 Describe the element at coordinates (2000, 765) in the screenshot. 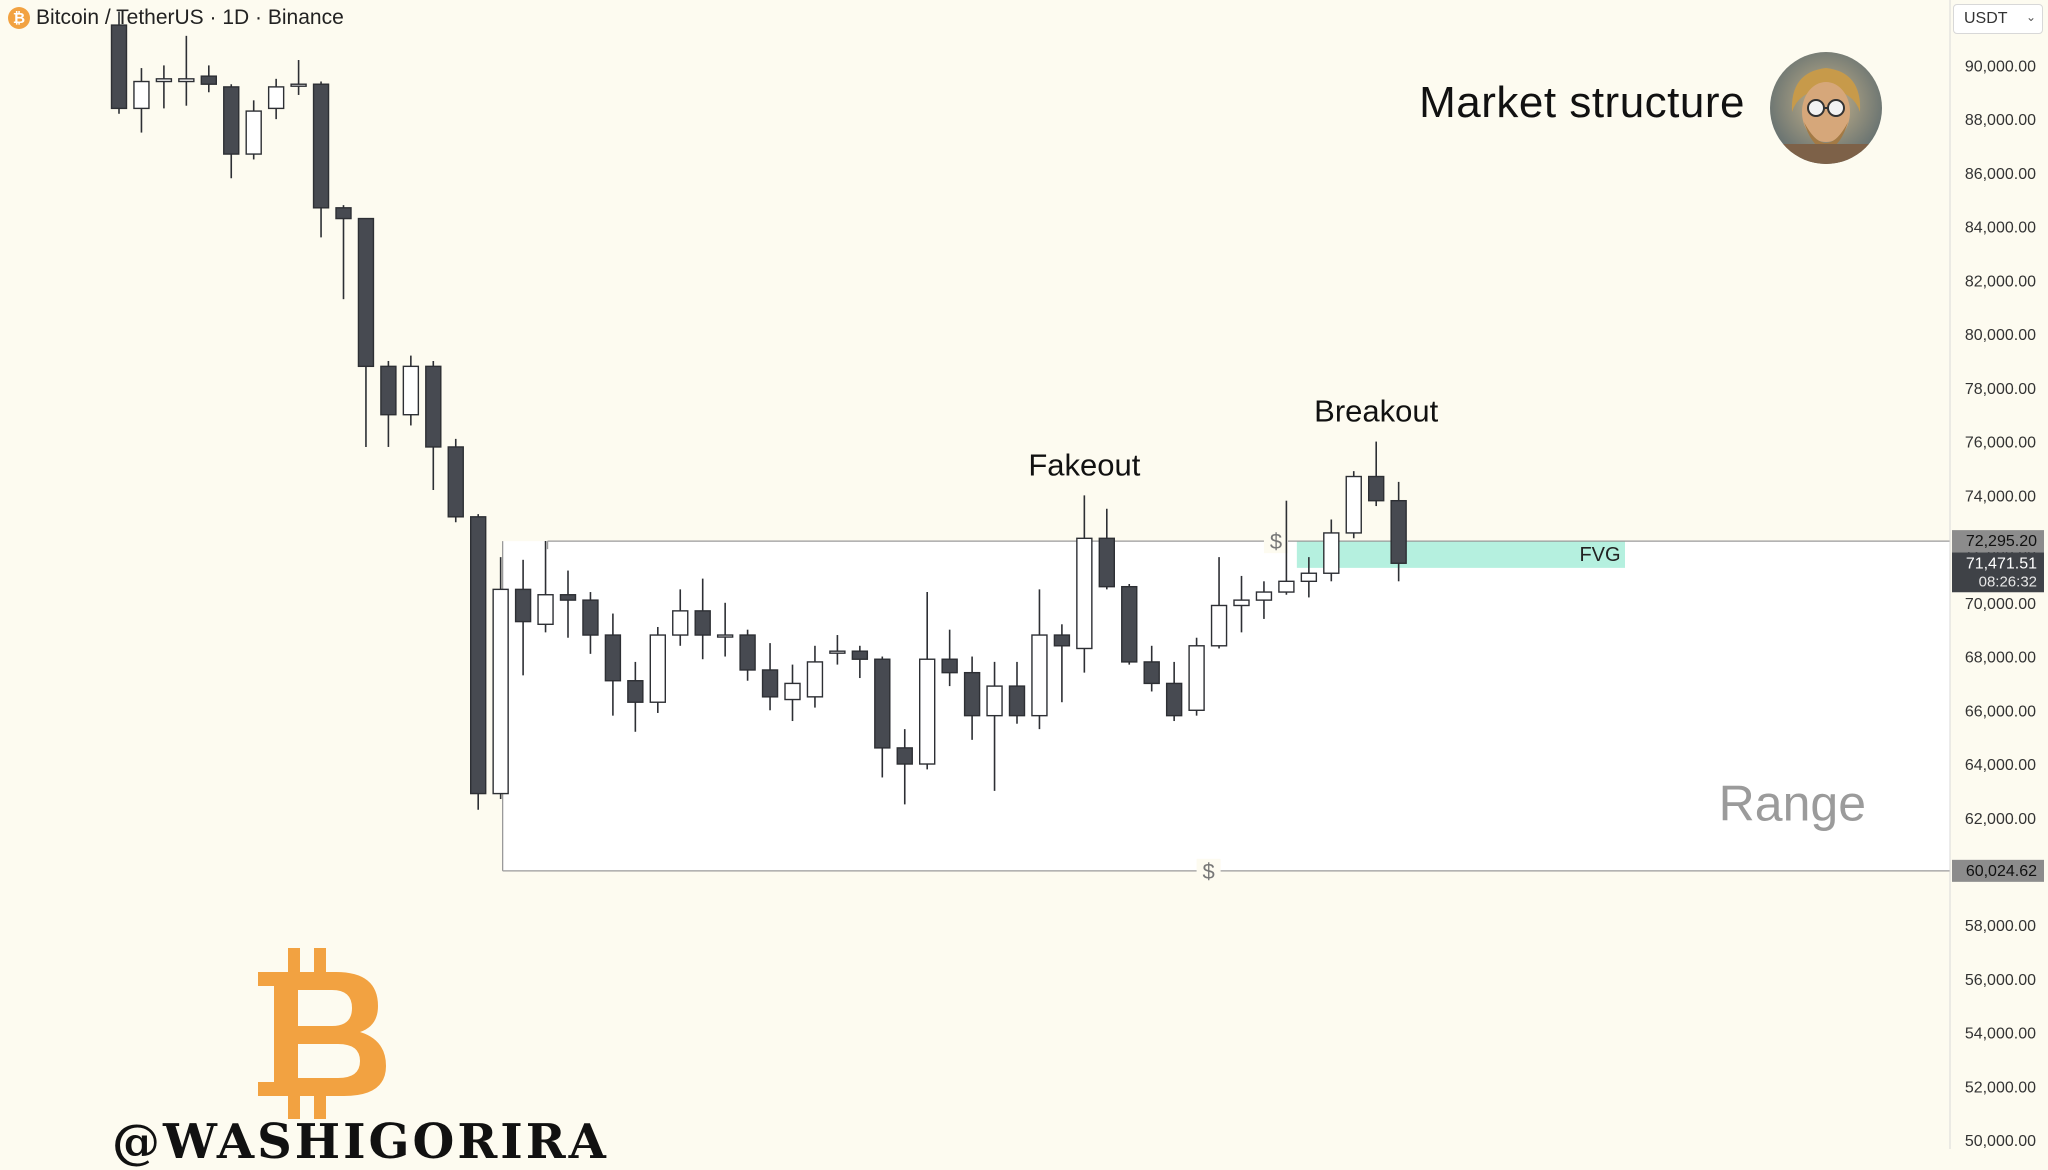

I see `price-axis-tick: 64,000.00` at that location.